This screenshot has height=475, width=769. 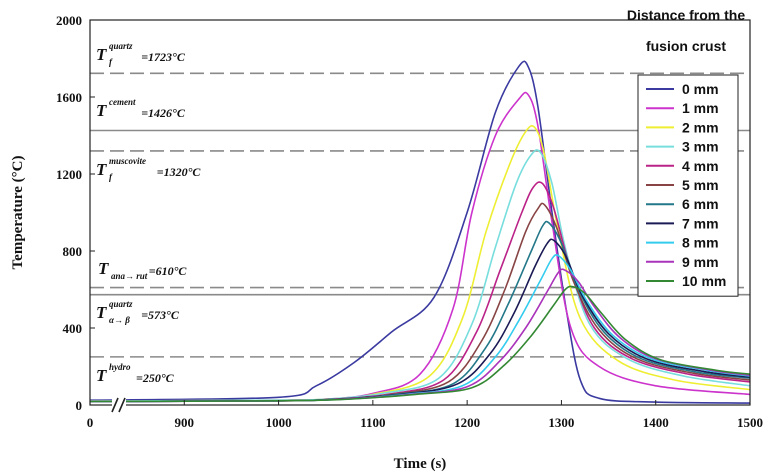 I want to click on y-tick-label: 2000, so click(x=69, y=20).